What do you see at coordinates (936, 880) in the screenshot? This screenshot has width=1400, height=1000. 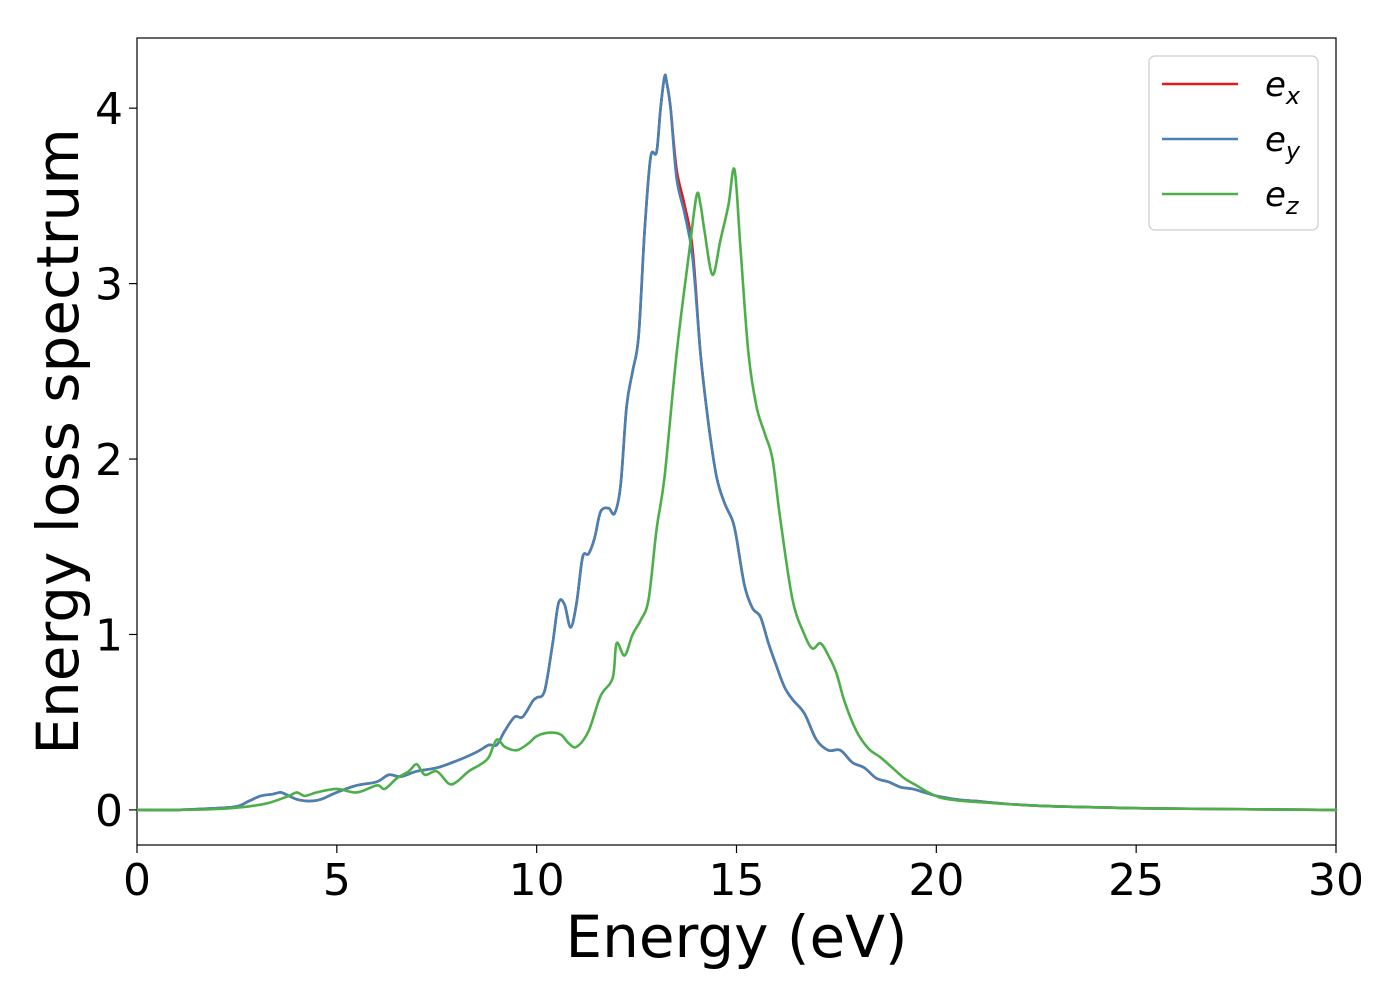 I see `x-tick-label: 20` at bounding box center [936, 880].